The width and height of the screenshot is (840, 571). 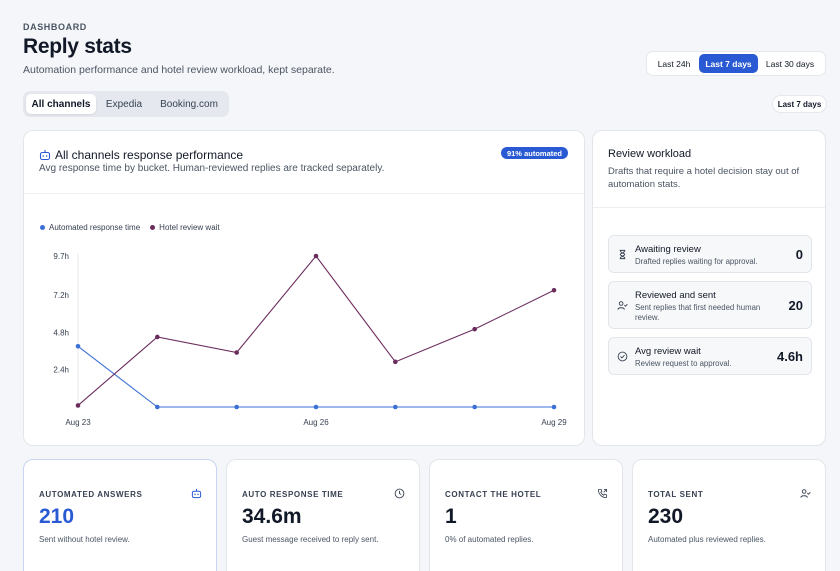 I want to click on dashboard-eyebrow: DASHBOARD, so click(x=55, y=27).